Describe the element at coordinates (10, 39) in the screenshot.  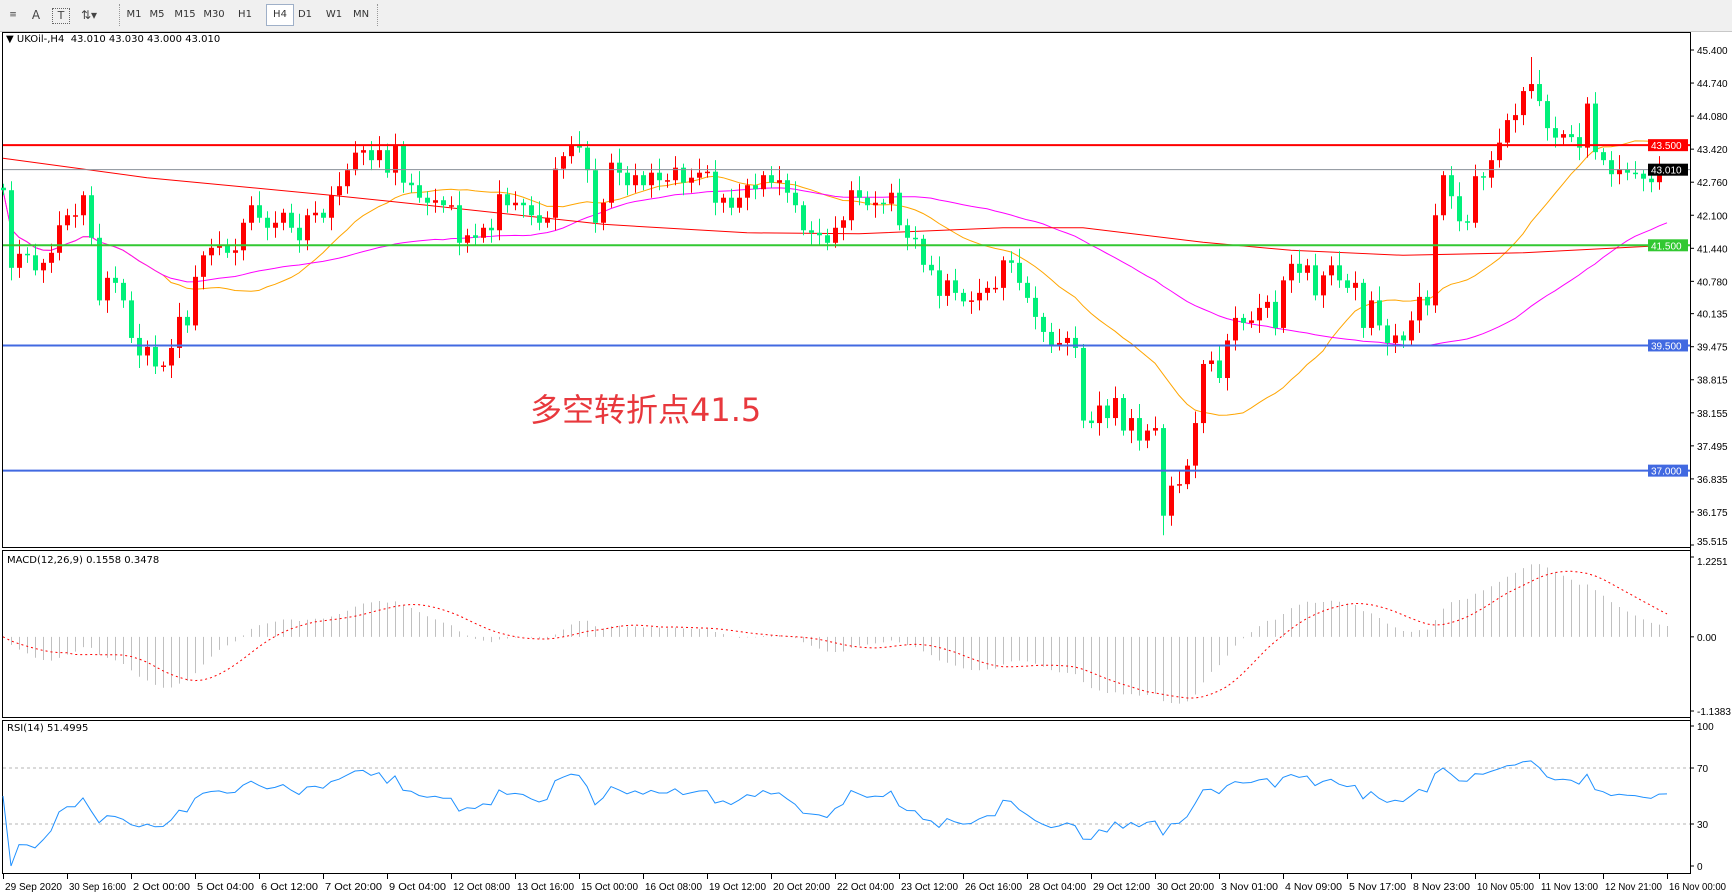
I see `collapse-triangle-icon: ▼` at that location.